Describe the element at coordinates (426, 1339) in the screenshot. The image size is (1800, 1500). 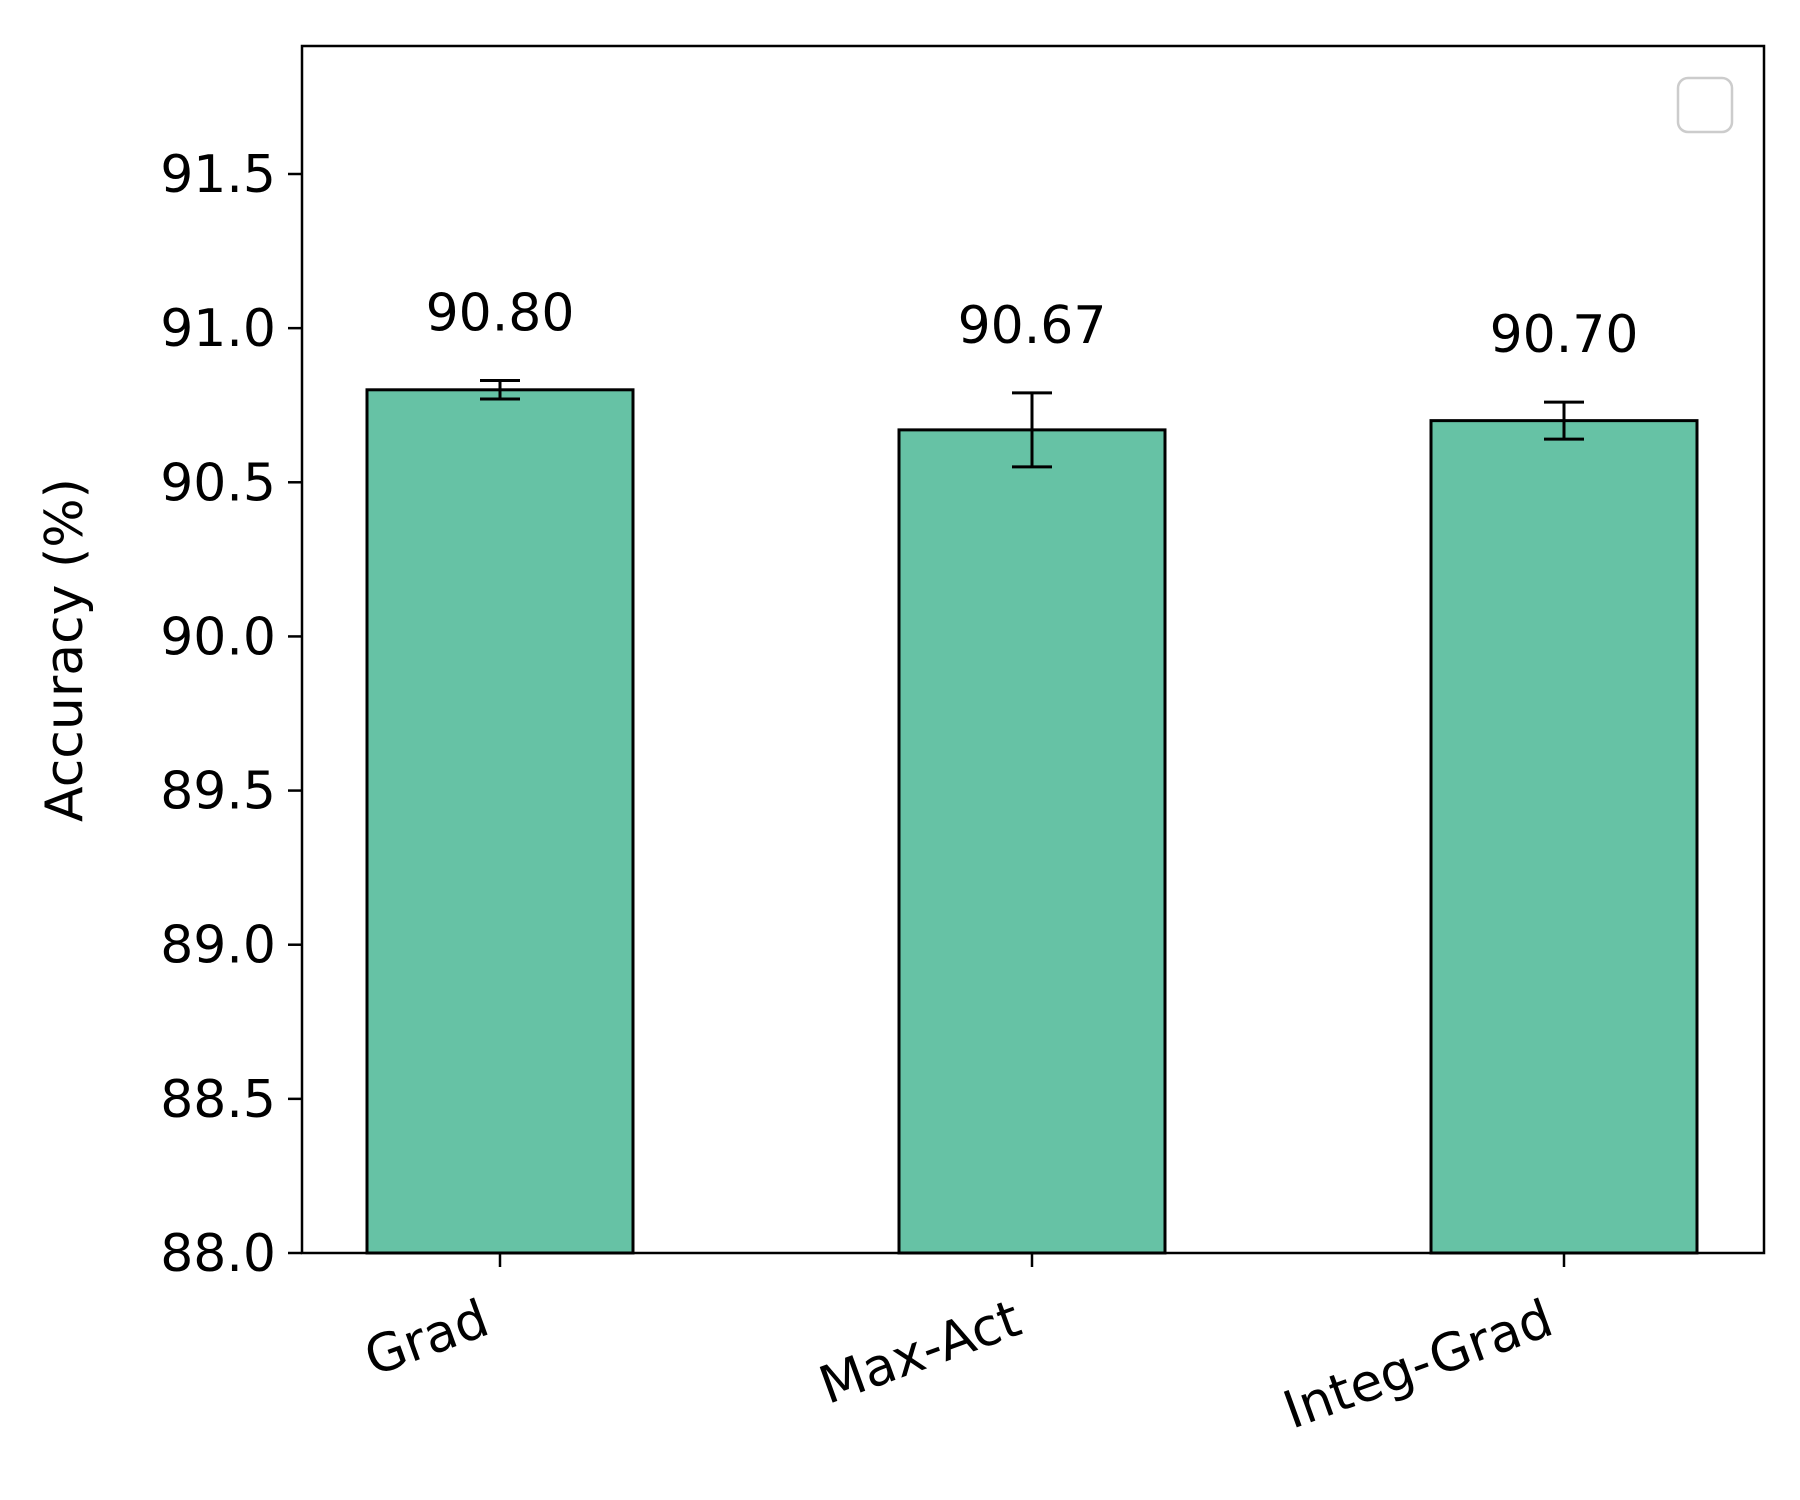
I see `x-tick-label: Grad` at that location.